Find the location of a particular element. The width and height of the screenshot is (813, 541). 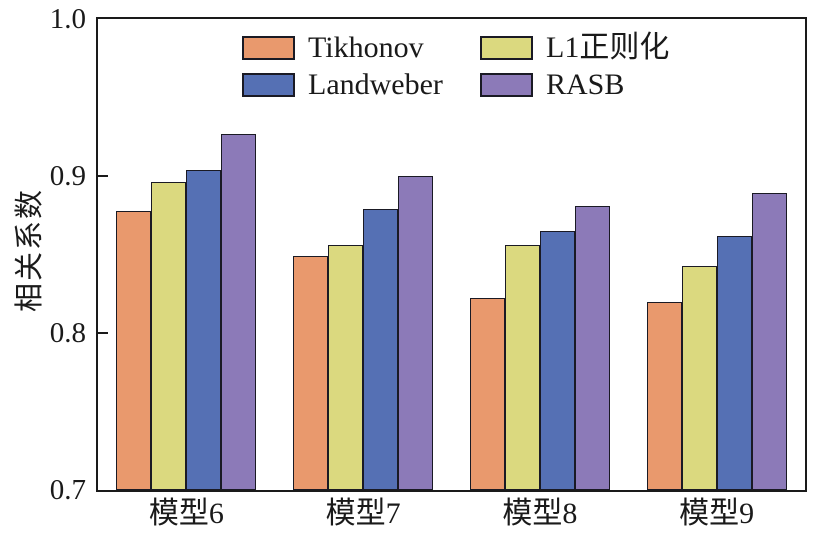

bar-模型8-RASB is located at coordinates (592, 347).